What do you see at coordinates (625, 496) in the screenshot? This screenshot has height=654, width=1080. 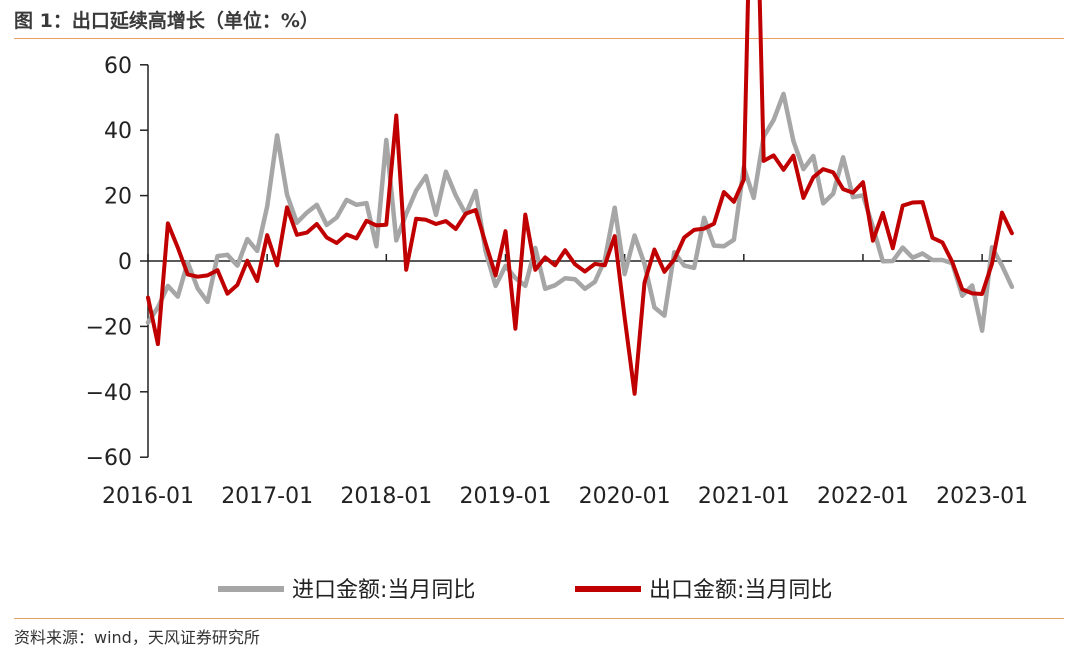 I see `x-tick-label: 2020-01` at bounding box center [625, 496].